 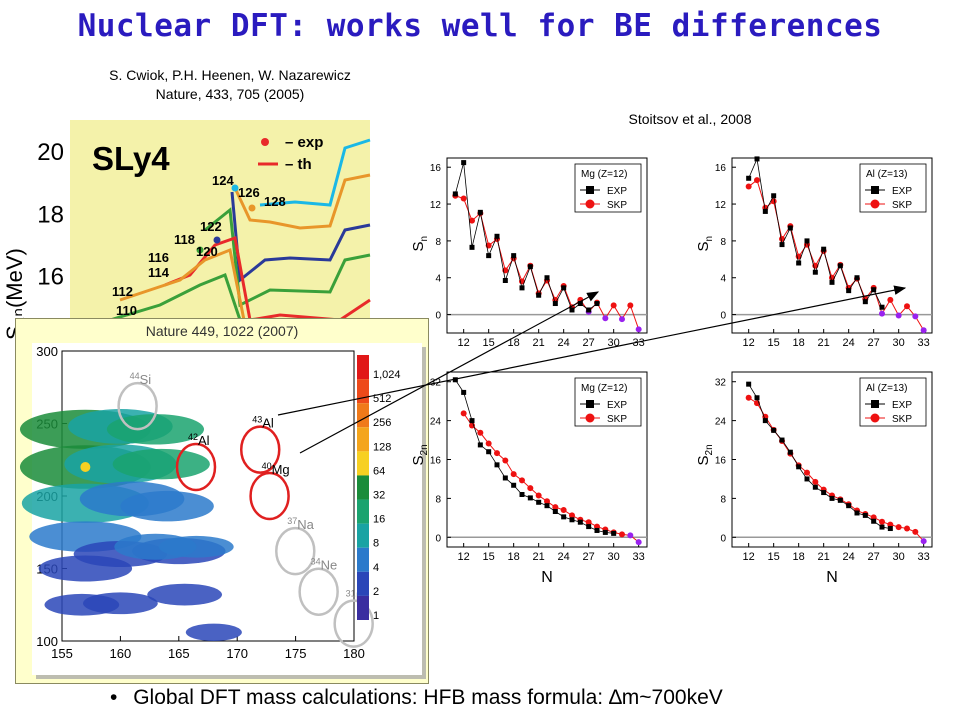 I want to click on al-s2n-ylabel: S2n, so click(x=705, y=454).